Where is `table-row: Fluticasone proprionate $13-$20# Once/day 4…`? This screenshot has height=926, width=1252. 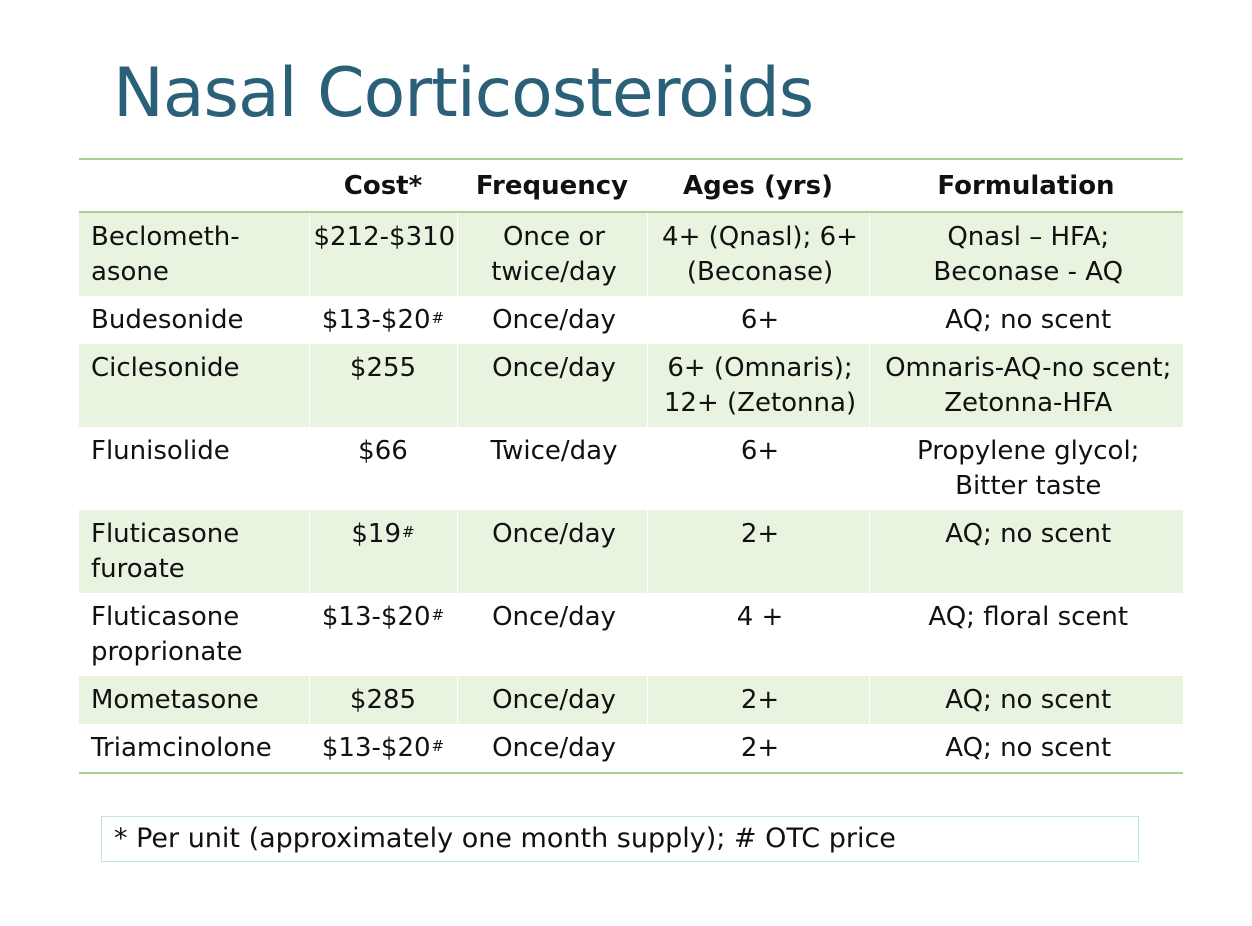 table-row: Fluticasone proprionate $13-$20# Once/day 4… is located at coordinates (631, 634).